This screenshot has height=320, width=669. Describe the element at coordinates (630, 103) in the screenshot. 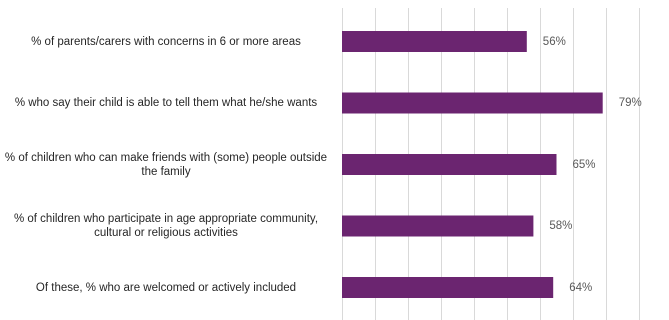

I see `value-label: 79%` at that location.